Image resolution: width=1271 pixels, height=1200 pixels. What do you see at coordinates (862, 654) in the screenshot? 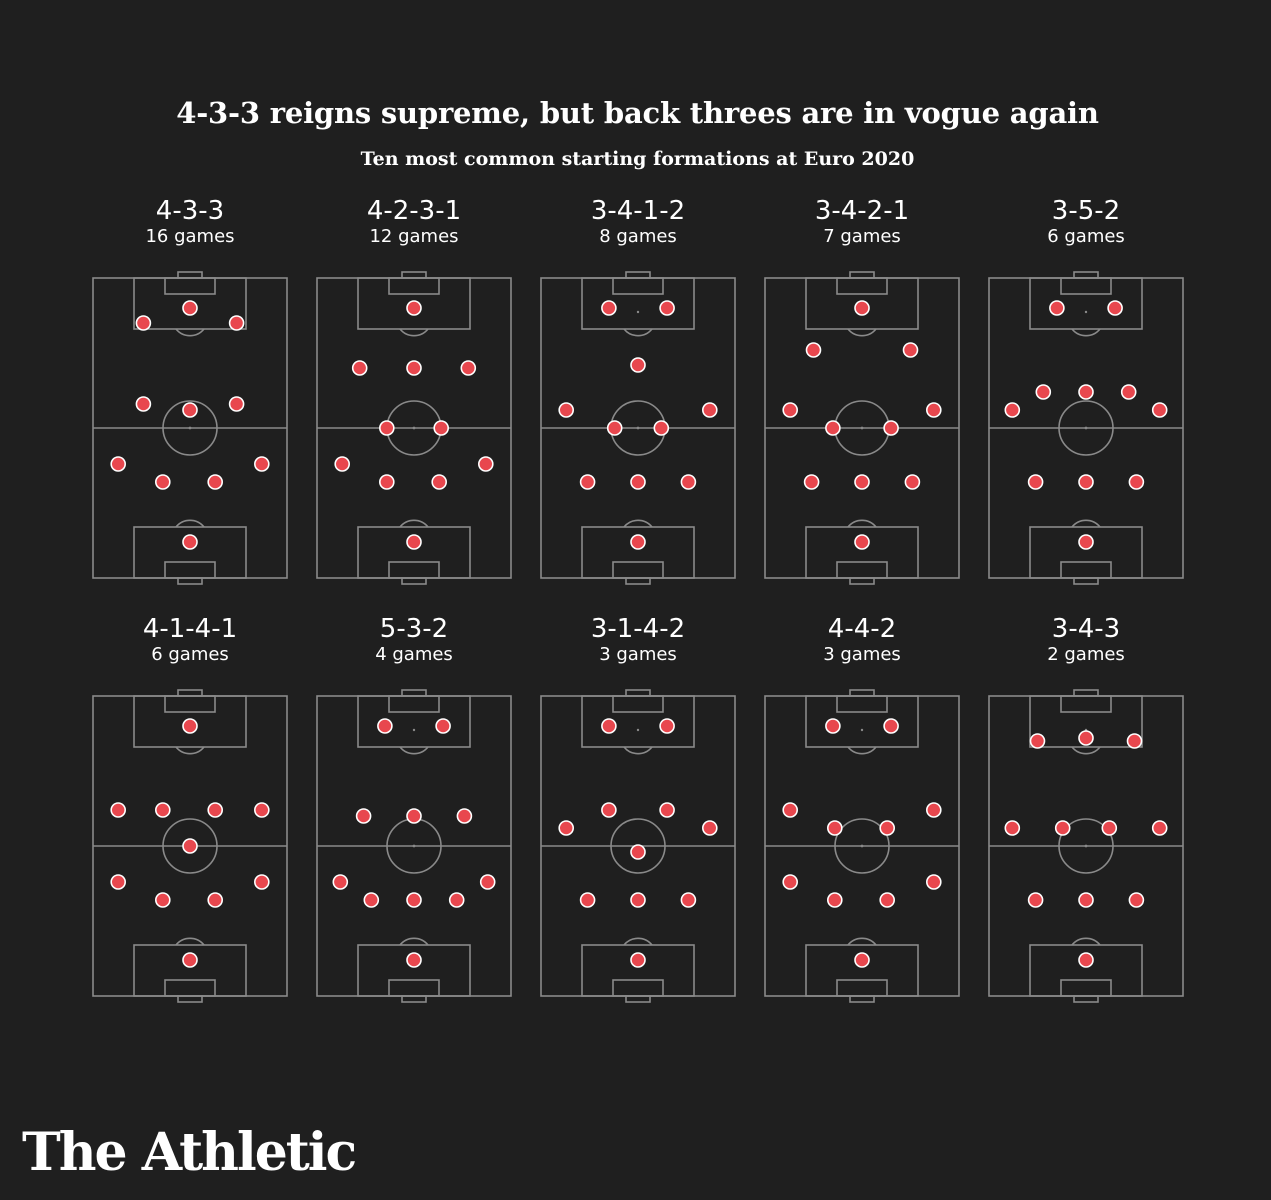
I see `formation-games-count: 3 games` at bounding box center [862, 654].